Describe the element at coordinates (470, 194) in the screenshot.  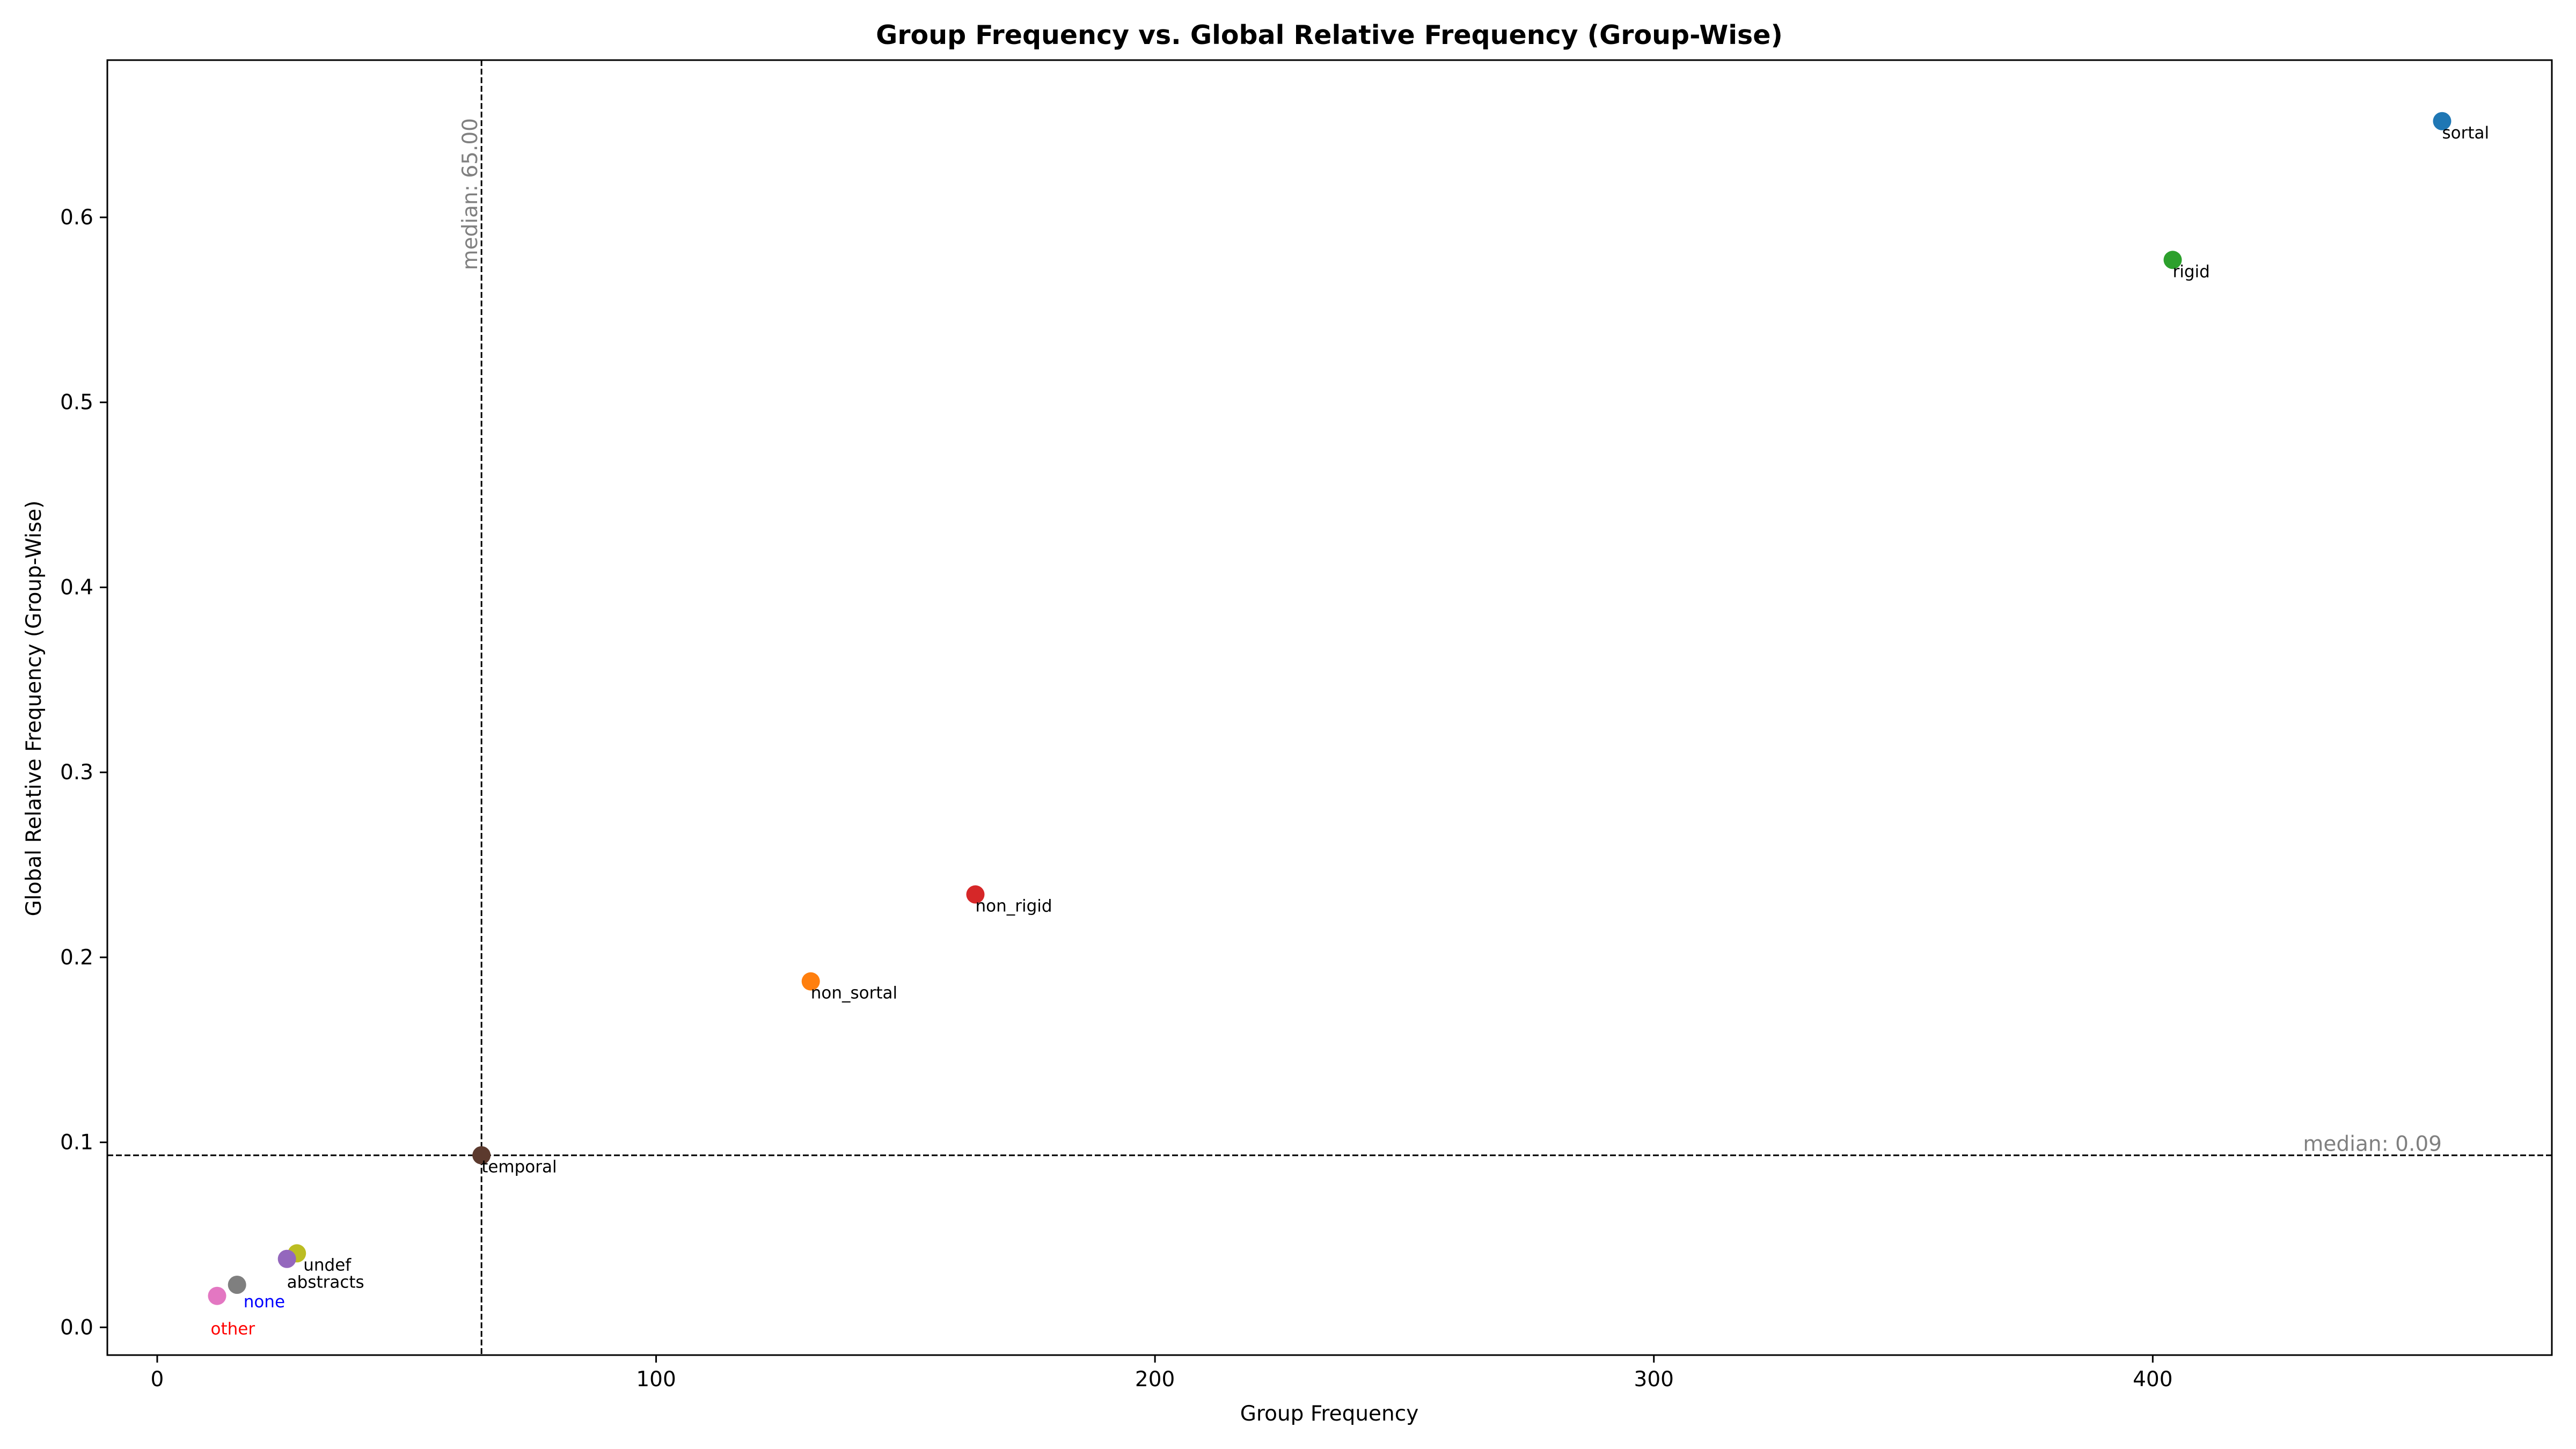
I see `median-x-label: median: 65.00` at that location.